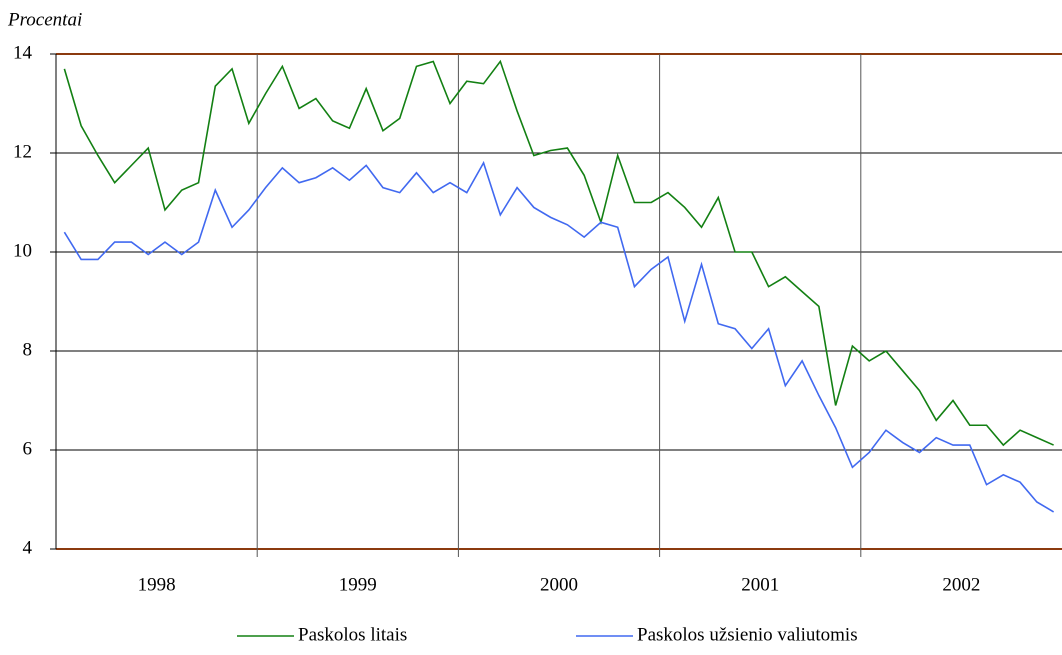 This screenshot has width=1062, height=655. Describe the element at coordinates (760, 584) in the screenshot. I see `x-tick-label: 2001` at that location.